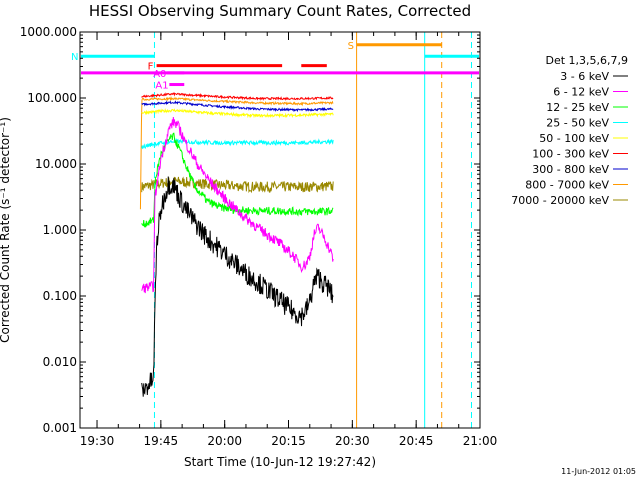 The image size is (640, 480). What do you see at coordinates (570, 169) in the screenshot?
I see `legend-entry-label: 300 - 800 keV` at bounding box center [570, 169].